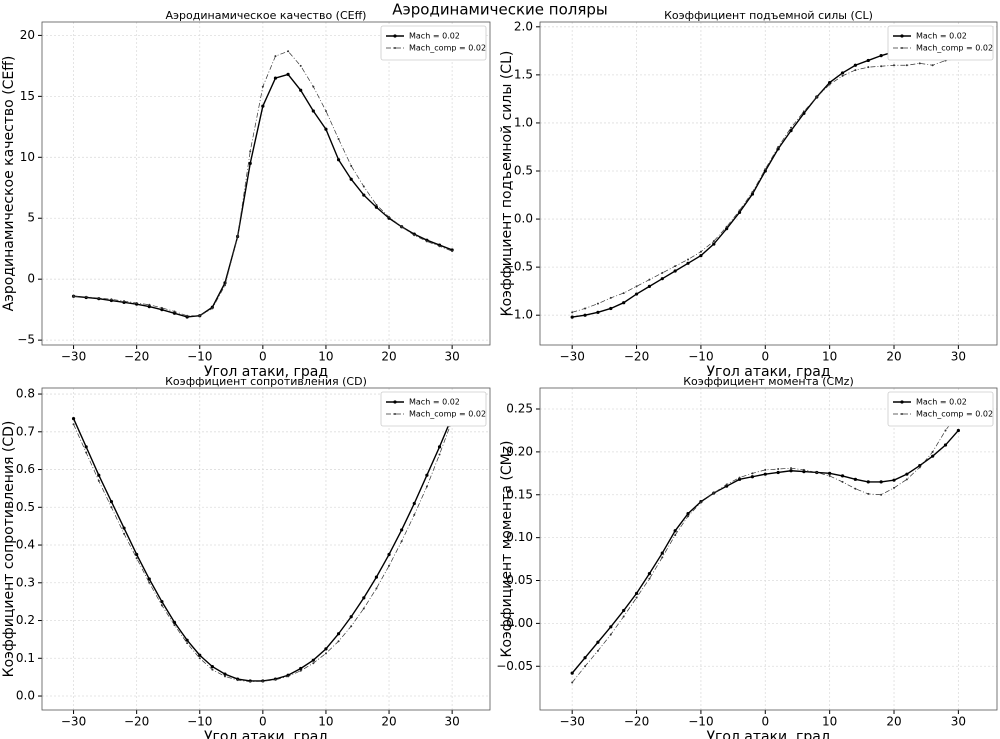 This screenshot has width=1000, height=739. What do you see at coordinates (636, 357) in the screenshot?
I see `x-tick-label: −20` at bounding box center [636, 357].